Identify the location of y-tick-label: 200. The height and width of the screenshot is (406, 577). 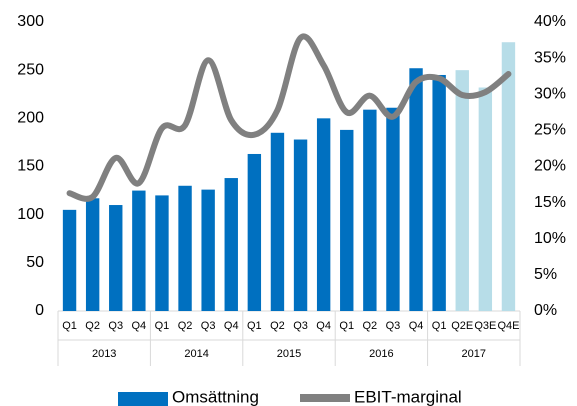
(30, 118).